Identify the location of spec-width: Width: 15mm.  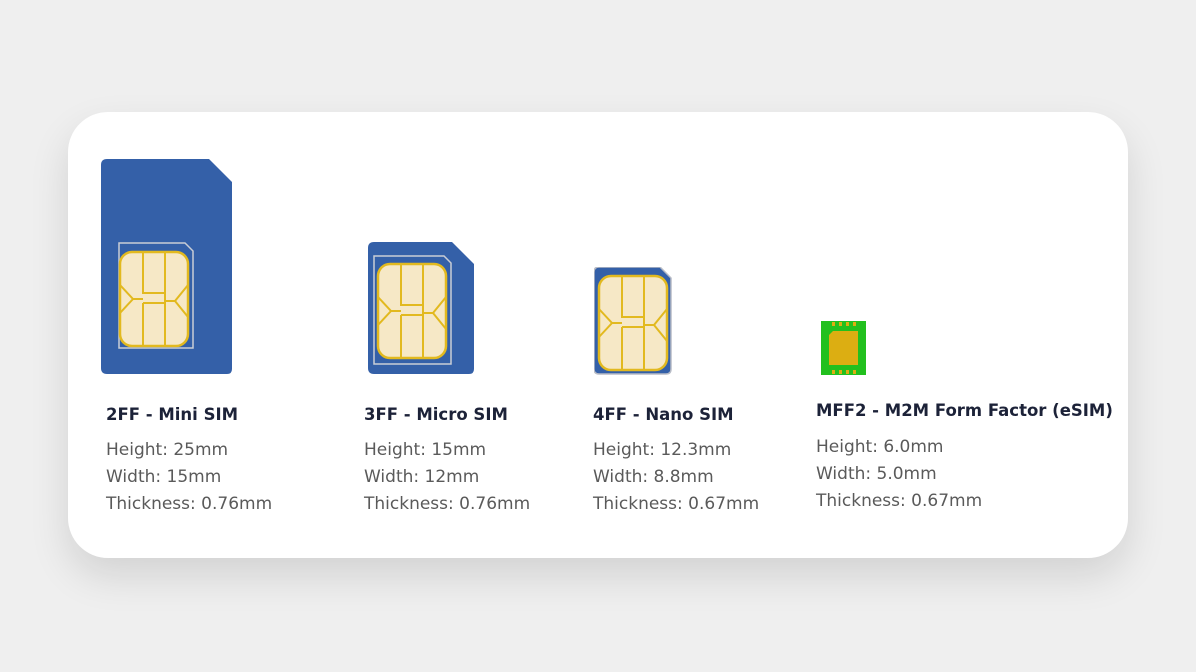
(164, 477).